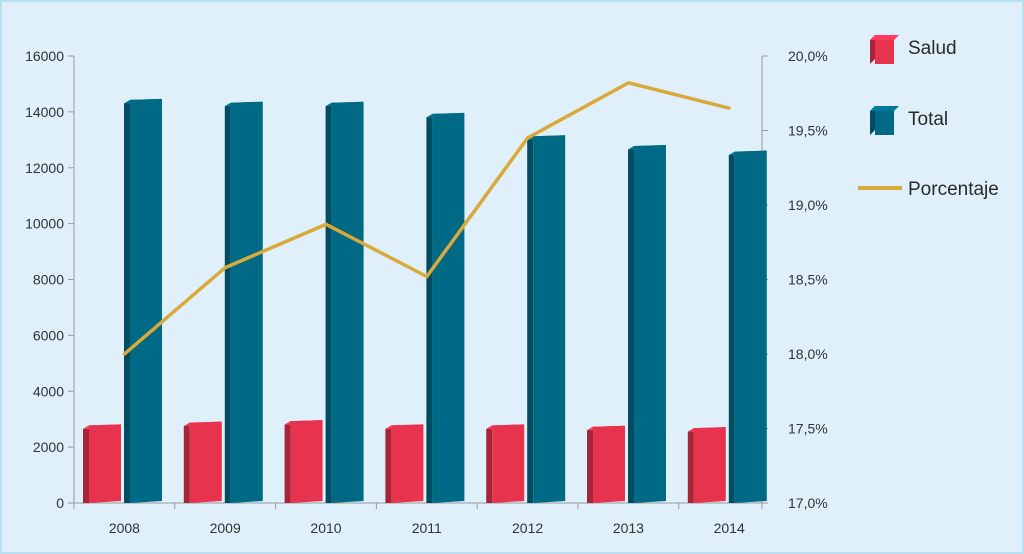  I want to click on left-tick-label: 10000, so click(44, 224).